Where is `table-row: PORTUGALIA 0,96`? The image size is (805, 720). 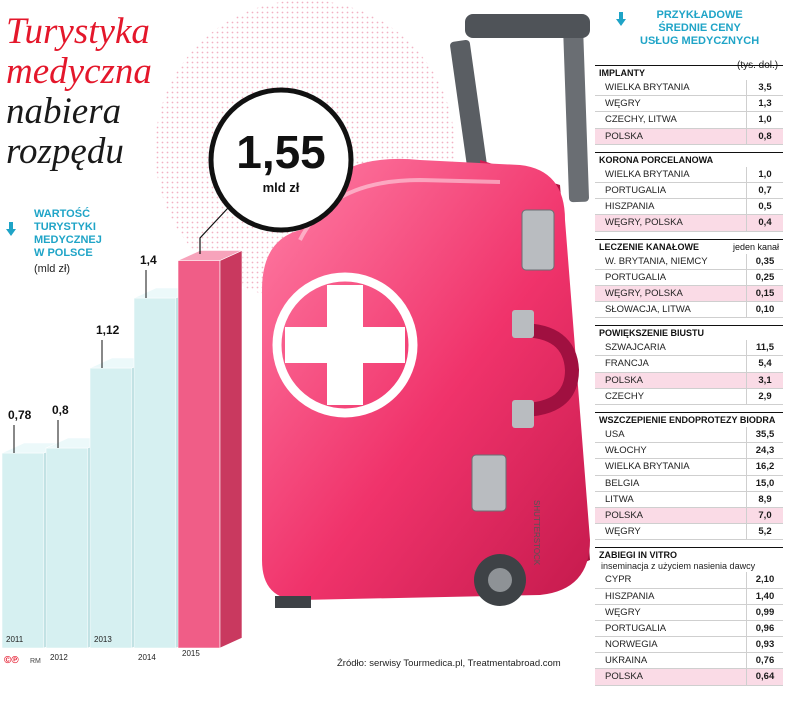
table-row: PORTUGALIA 0,96 is located at coordinates (689, 629).